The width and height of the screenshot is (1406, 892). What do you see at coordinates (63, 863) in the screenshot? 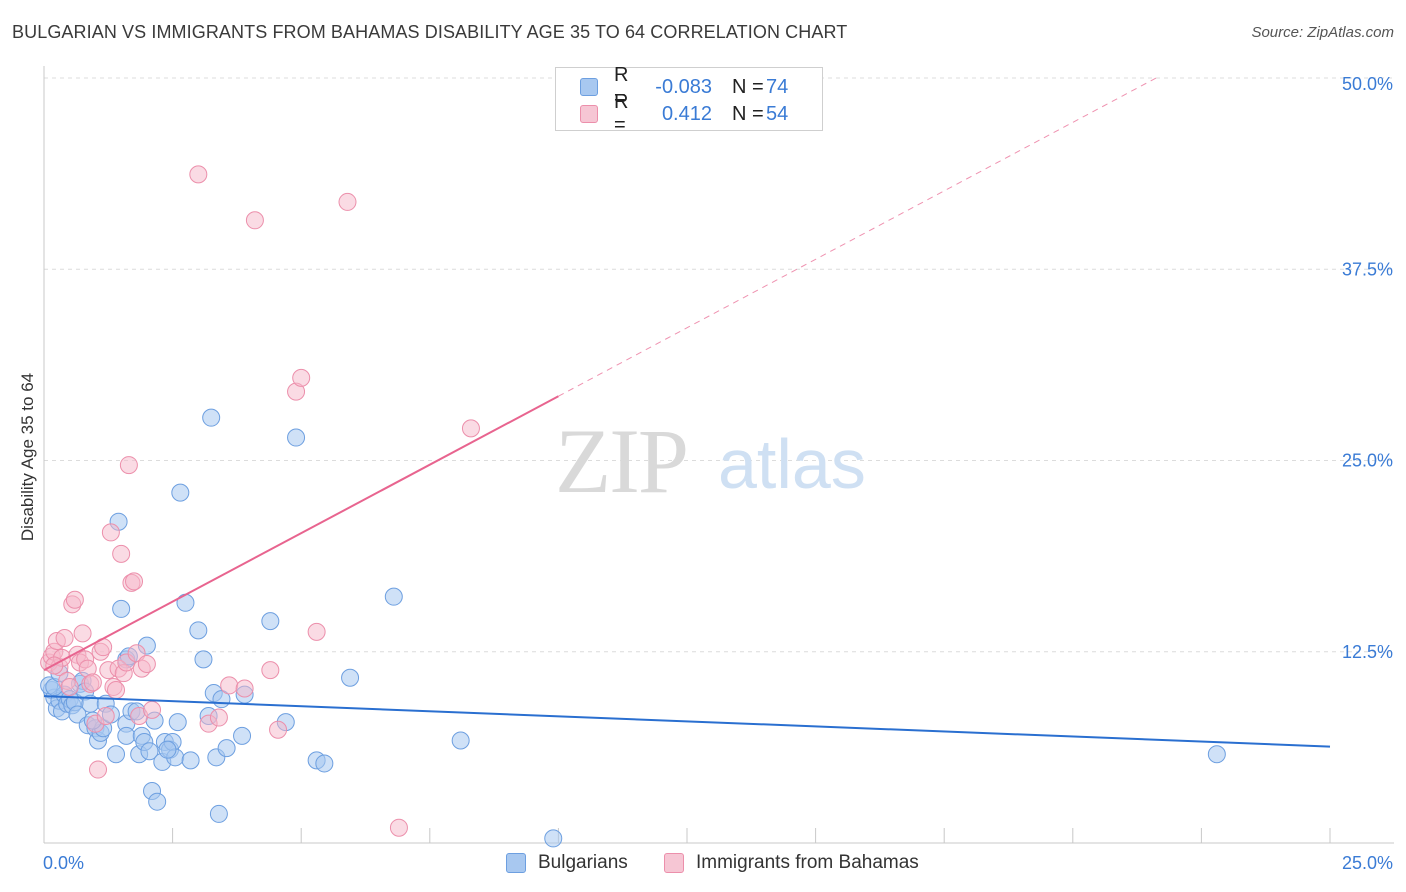
I see `x-tick-label: 0.0%` at bounding box center [63, 863].